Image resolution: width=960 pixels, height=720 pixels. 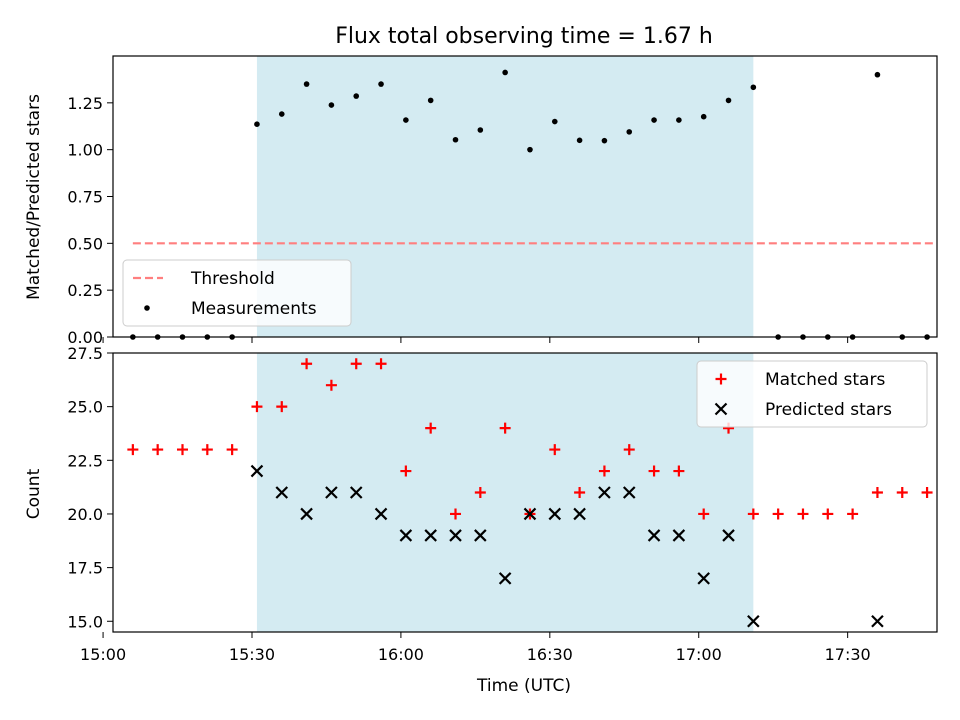 I want to click on y-tick-label: 0.25, so click(x=85, y=290).